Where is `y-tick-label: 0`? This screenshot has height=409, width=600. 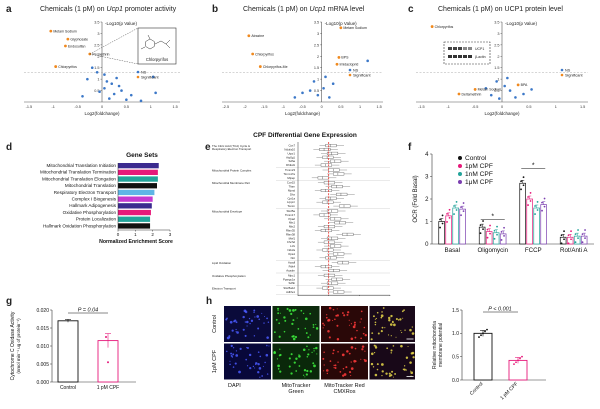
y-tick-label: 0 is located at coordinates (427, 245).